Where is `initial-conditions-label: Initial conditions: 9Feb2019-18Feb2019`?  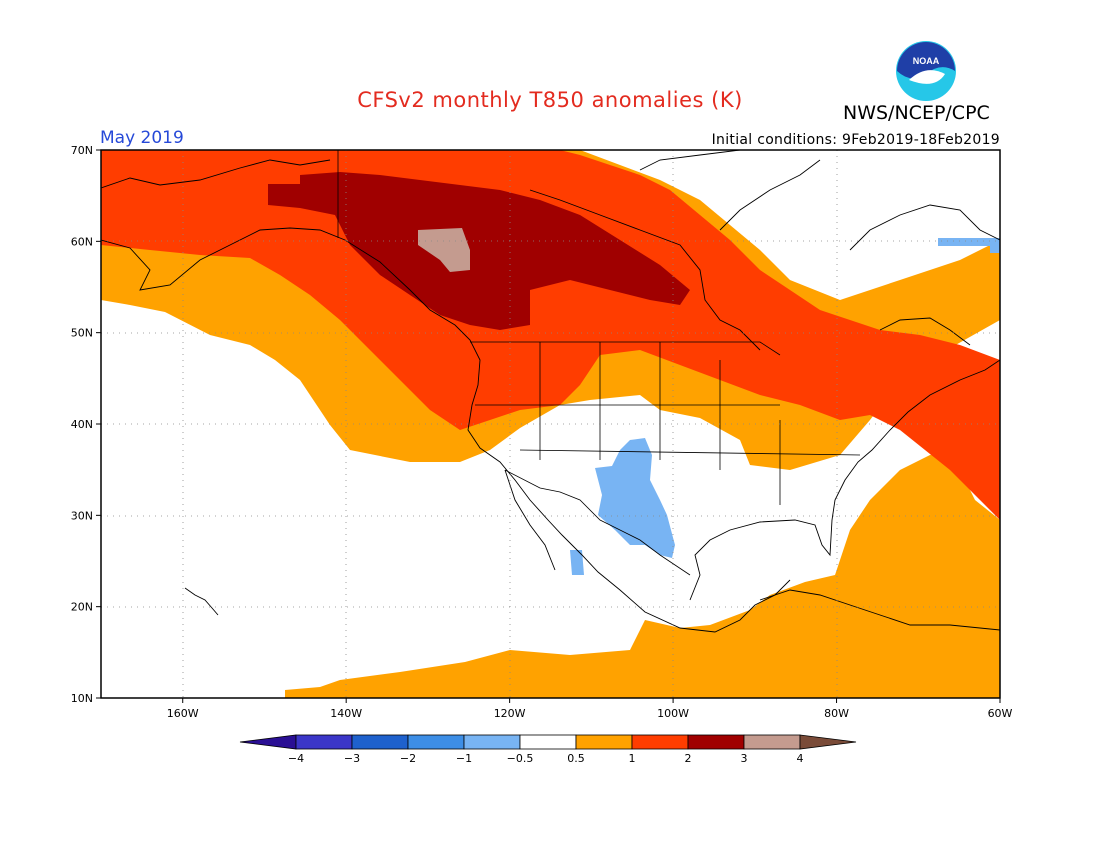 initial-conditions-label: Initial conditions: 9Feb2019-18Feb2019 is located at coordinates (855, 140).